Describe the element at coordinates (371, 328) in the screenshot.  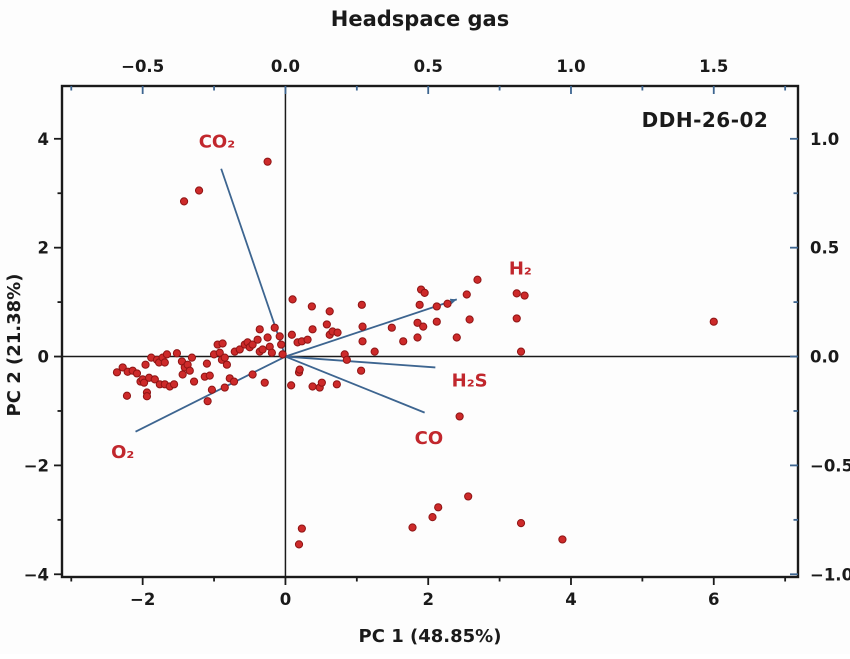
I see `loading-vector-h2` at that location.